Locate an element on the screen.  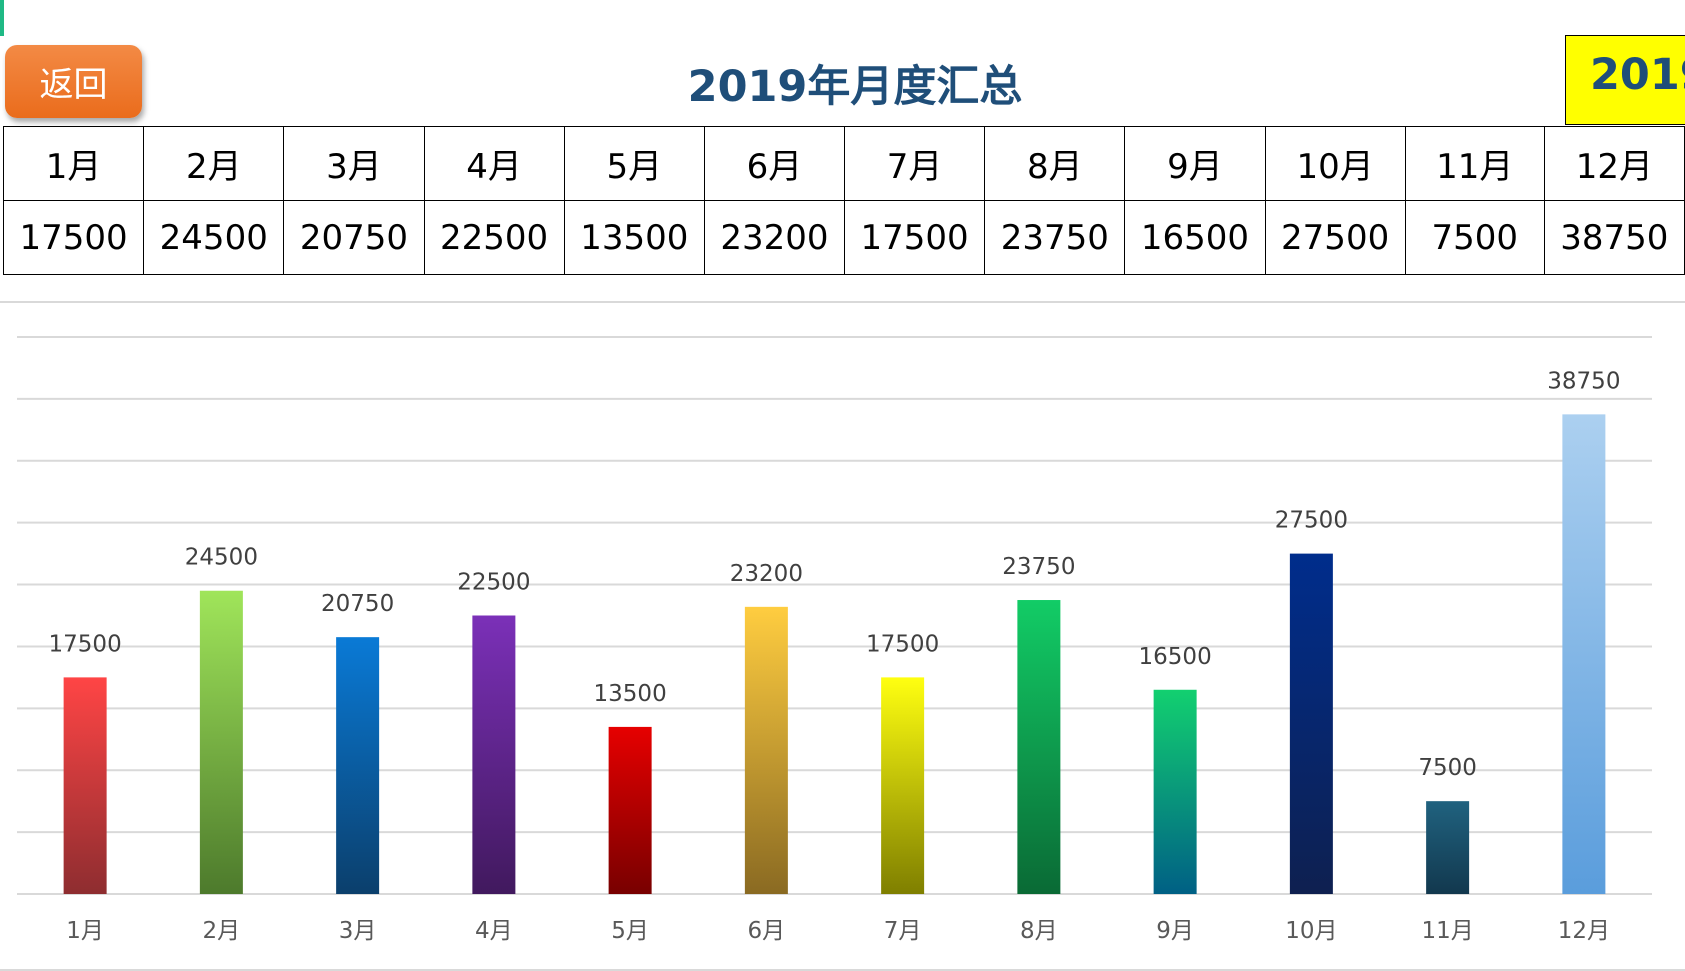
x-tick-label: 10月 is located at coordinates (1311, 931).